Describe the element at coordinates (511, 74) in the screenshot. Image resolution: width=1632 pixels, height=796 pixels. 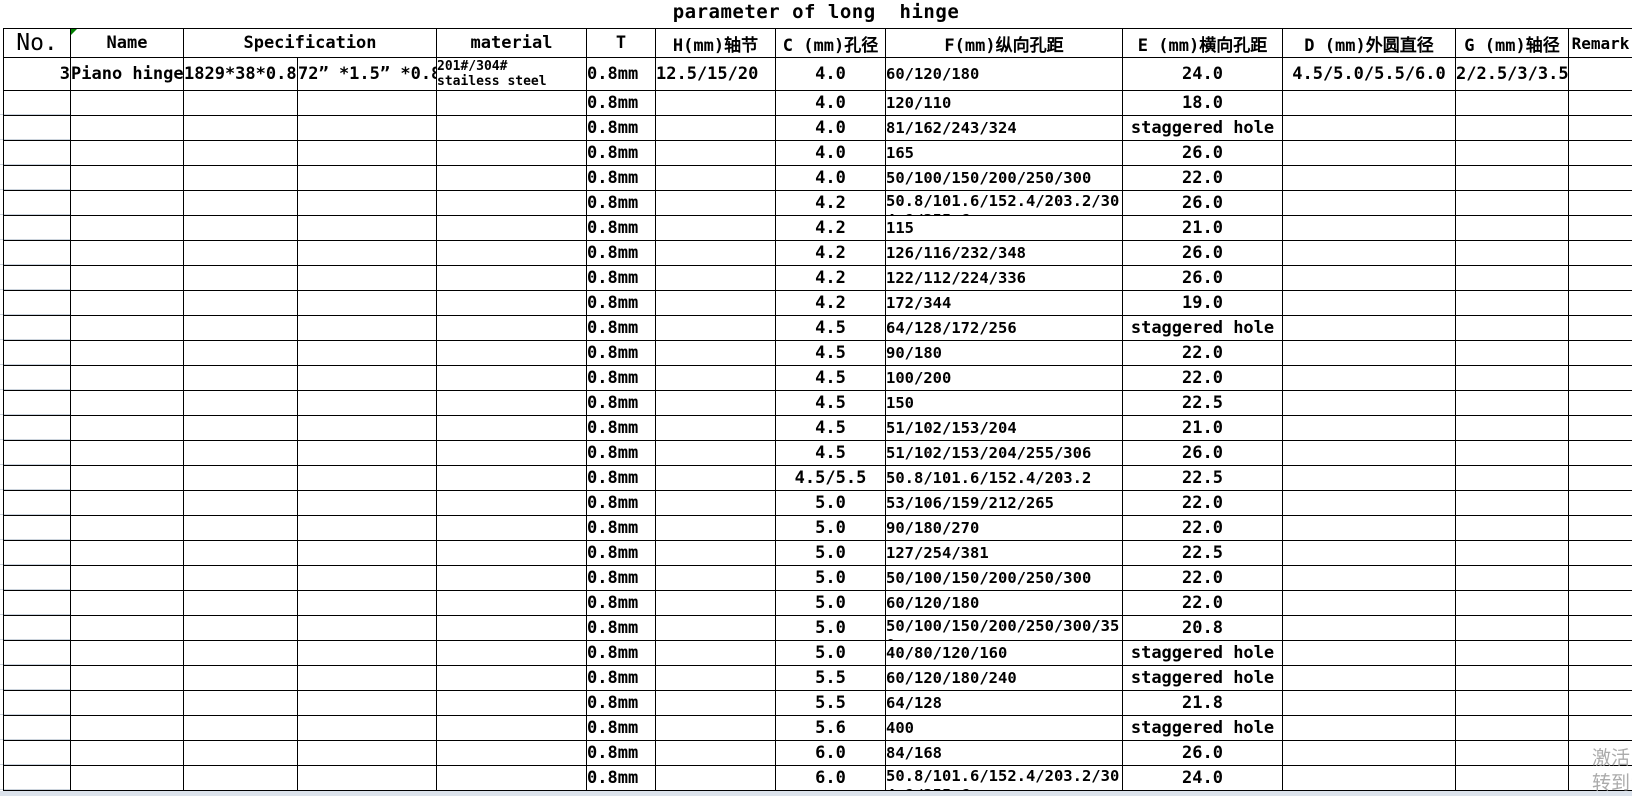
I see `cell-material: 201#/304# stailess steel` at that location.